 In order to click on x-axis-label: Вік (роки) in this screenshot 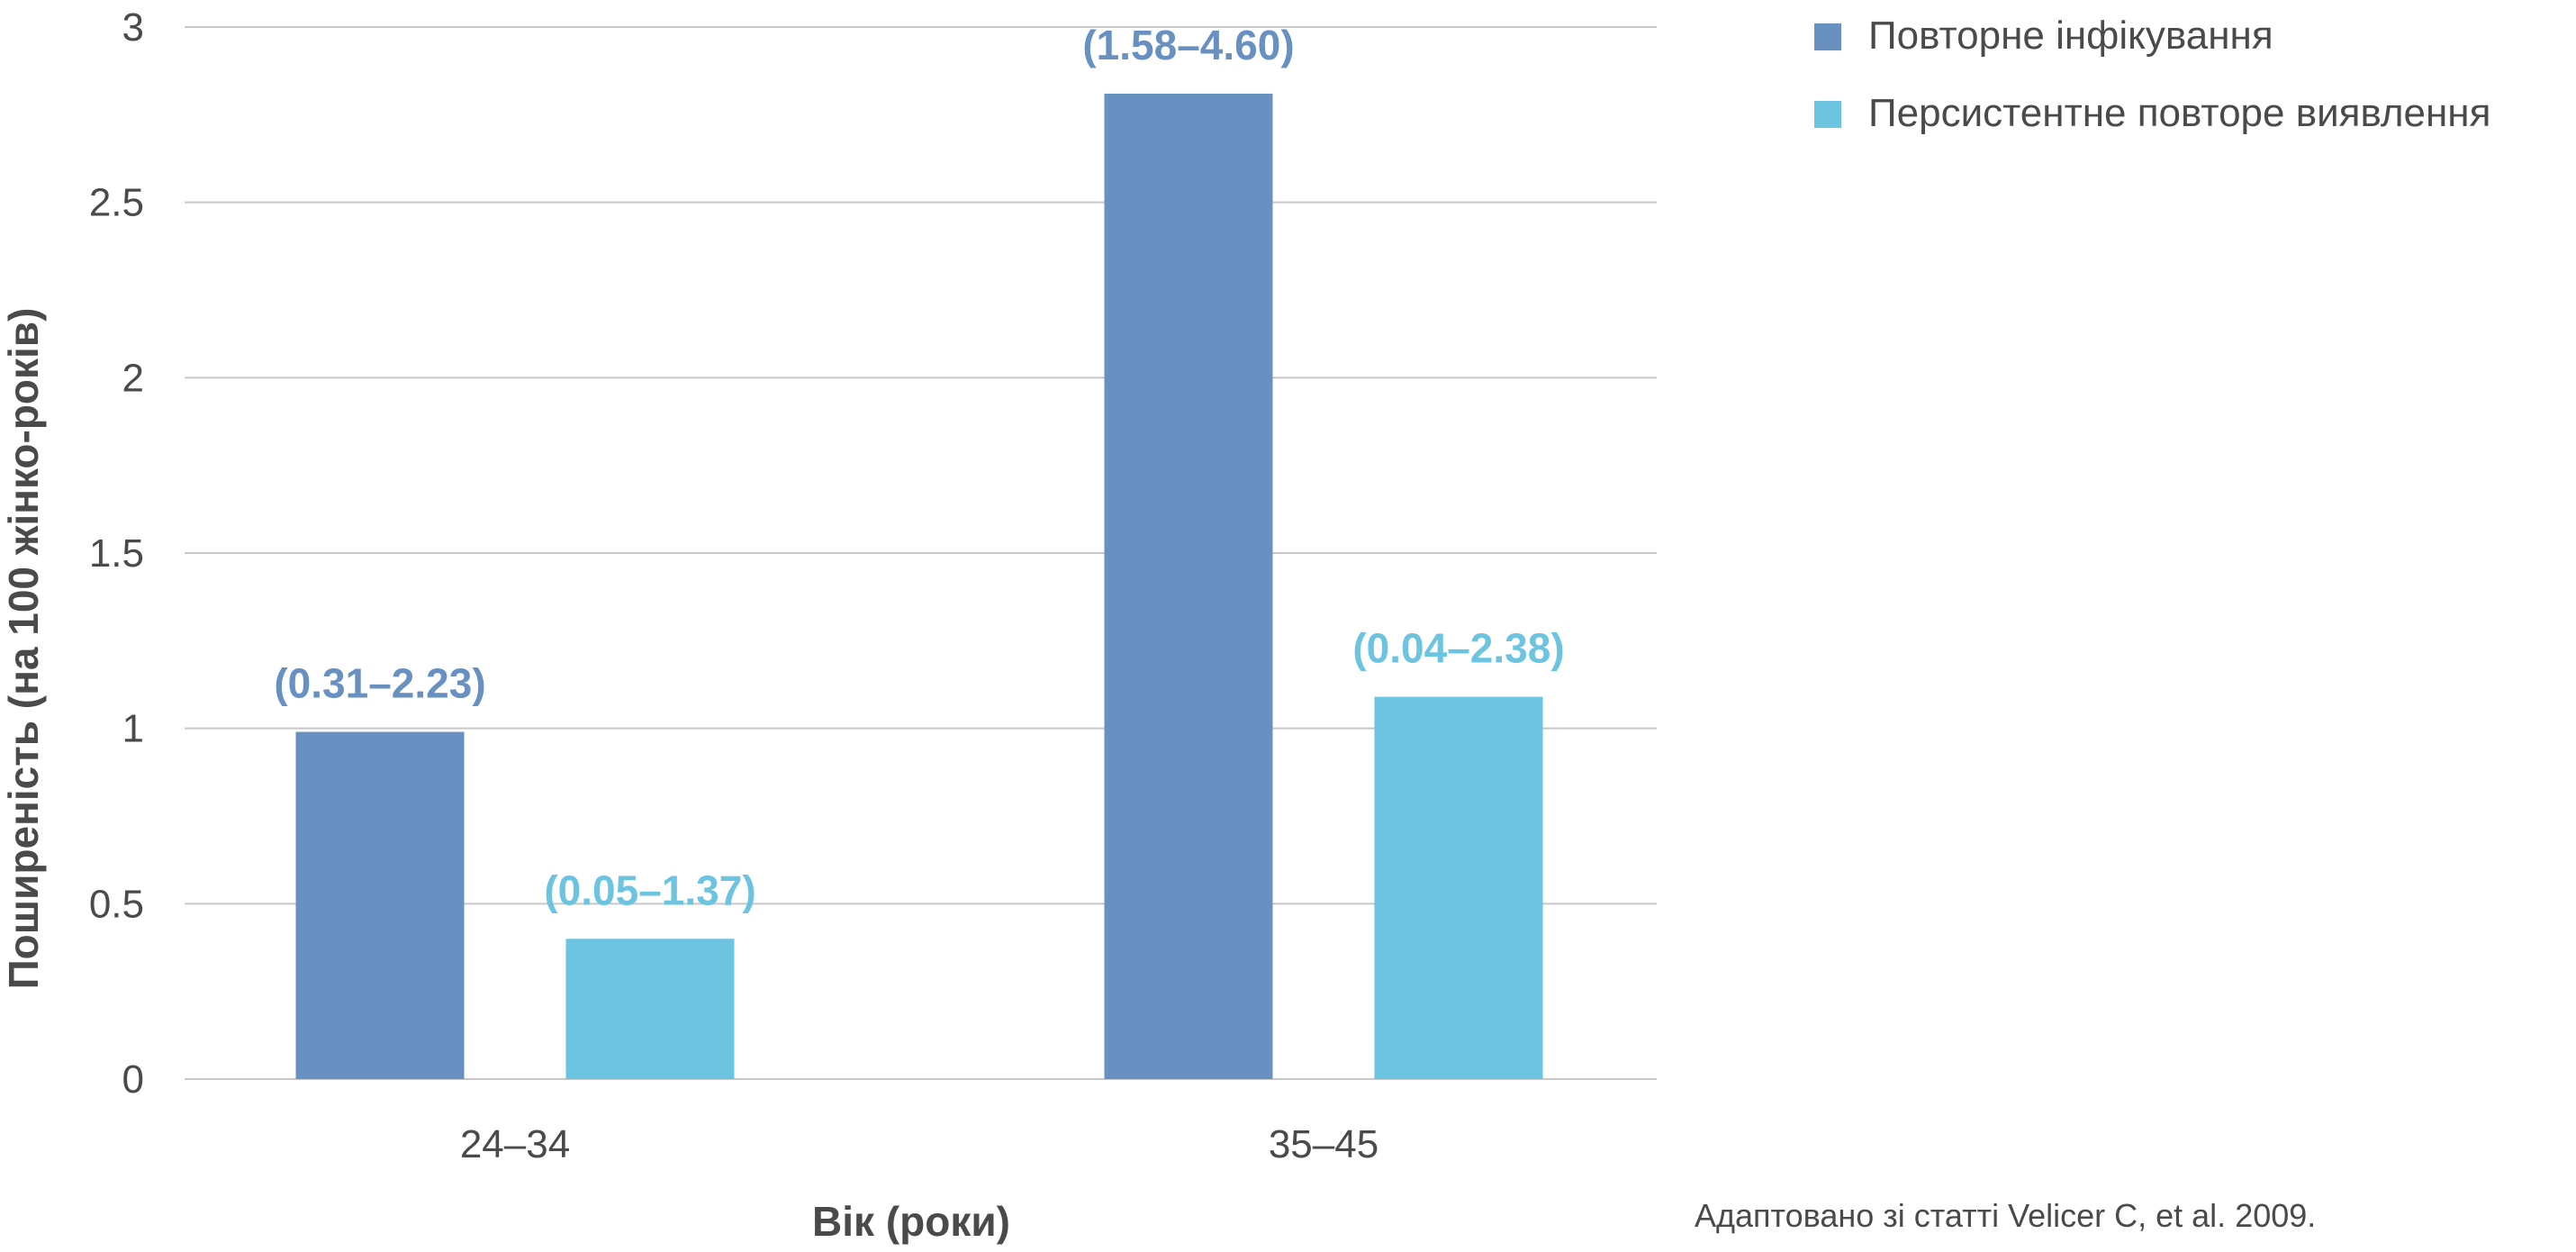, I will do `click(911, 1221)`.